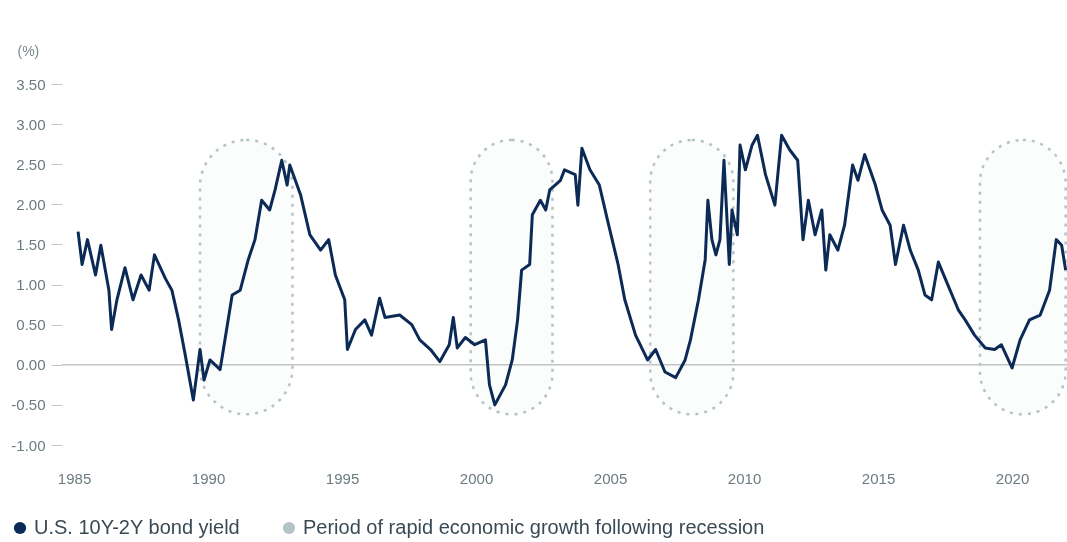 Image resolution: width=1067 pixels, height=542 pixels. I want to click on x-tick-label: 2005, so click(610, 478).